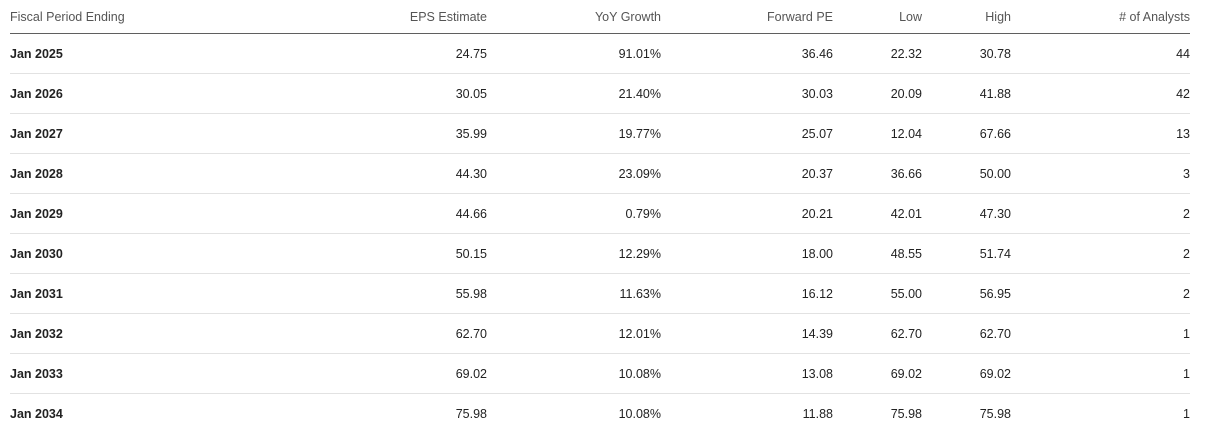 Image resolution: width=1215 pixels, height=429 pixels. What do you see at coordinates (877, 133) in the screenshot?
I see `cell-low: 12.04` at bounding box center [877, 133].